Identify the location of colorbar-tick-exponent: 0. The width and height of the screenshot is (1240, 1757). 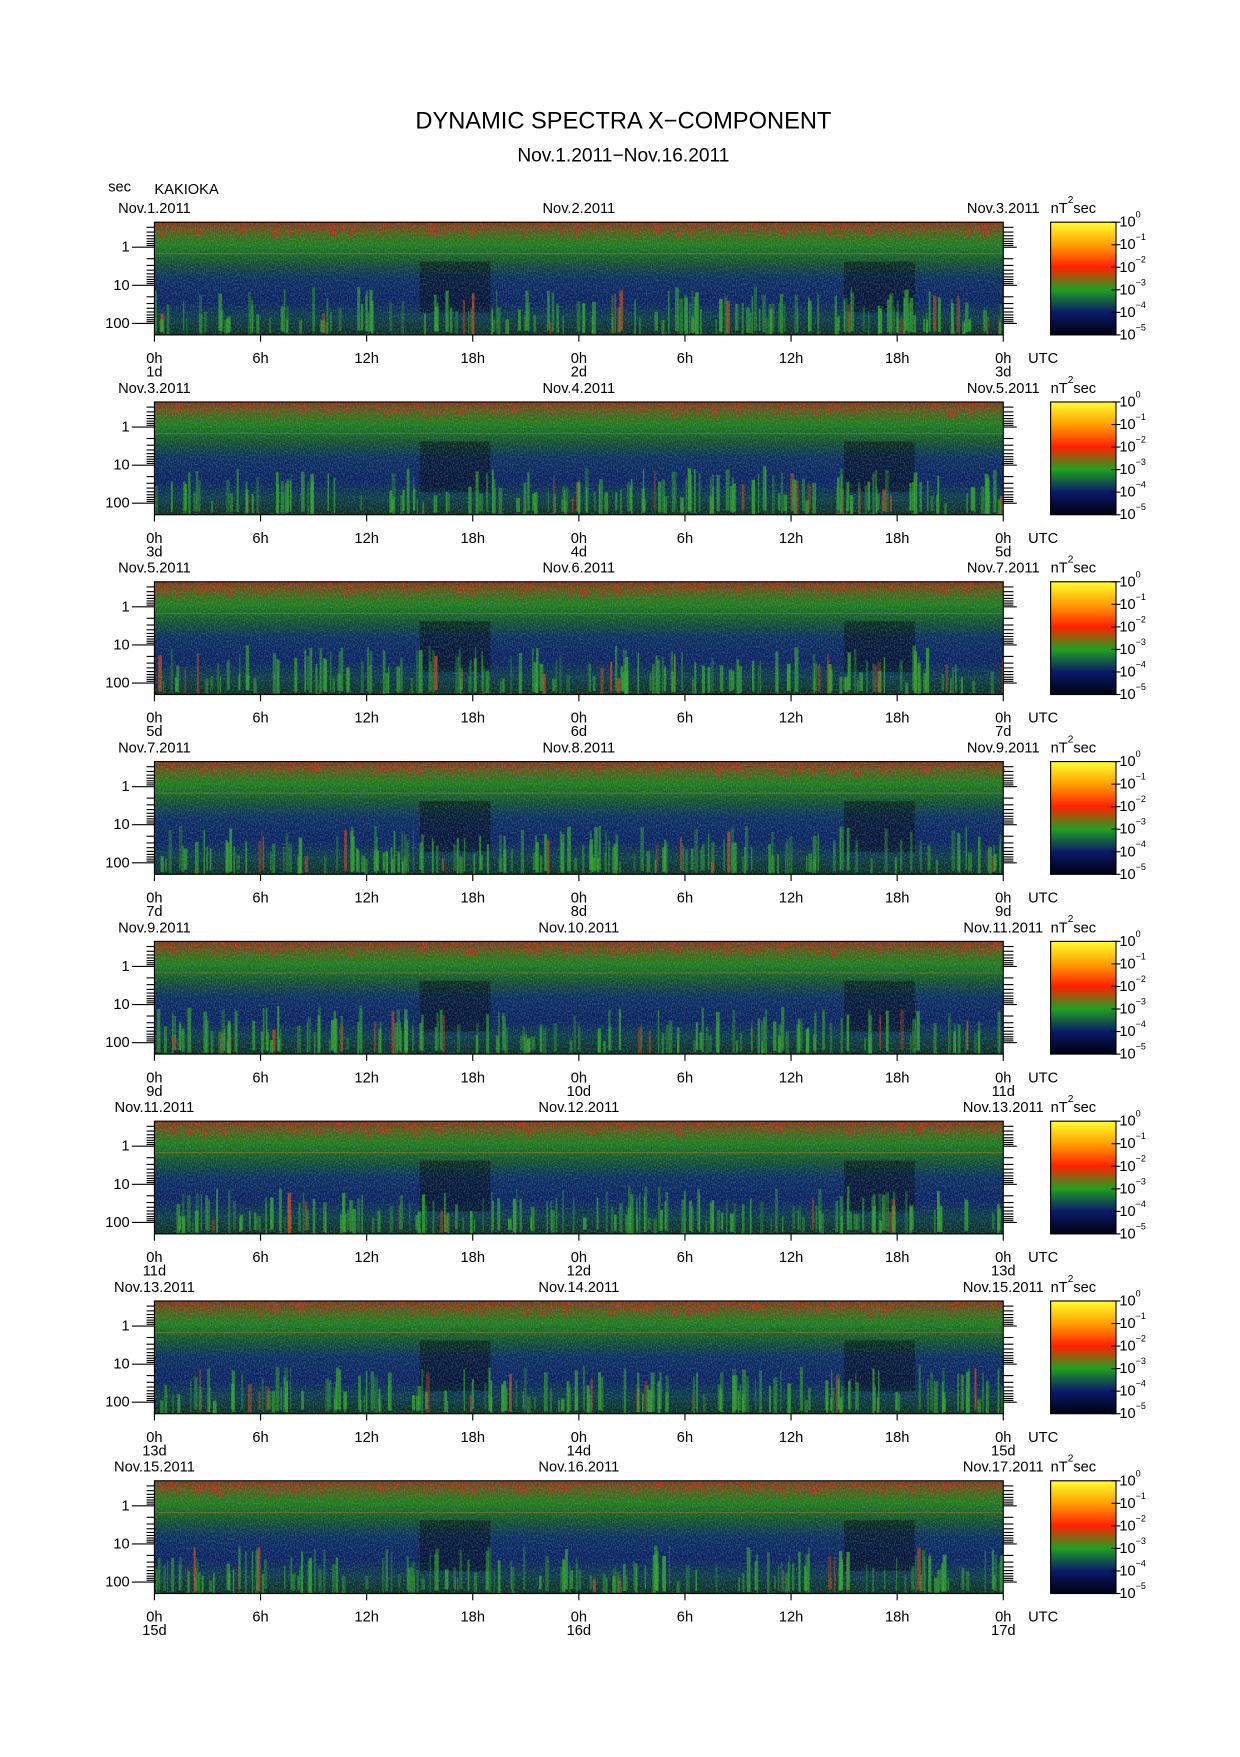
(1138, 934).